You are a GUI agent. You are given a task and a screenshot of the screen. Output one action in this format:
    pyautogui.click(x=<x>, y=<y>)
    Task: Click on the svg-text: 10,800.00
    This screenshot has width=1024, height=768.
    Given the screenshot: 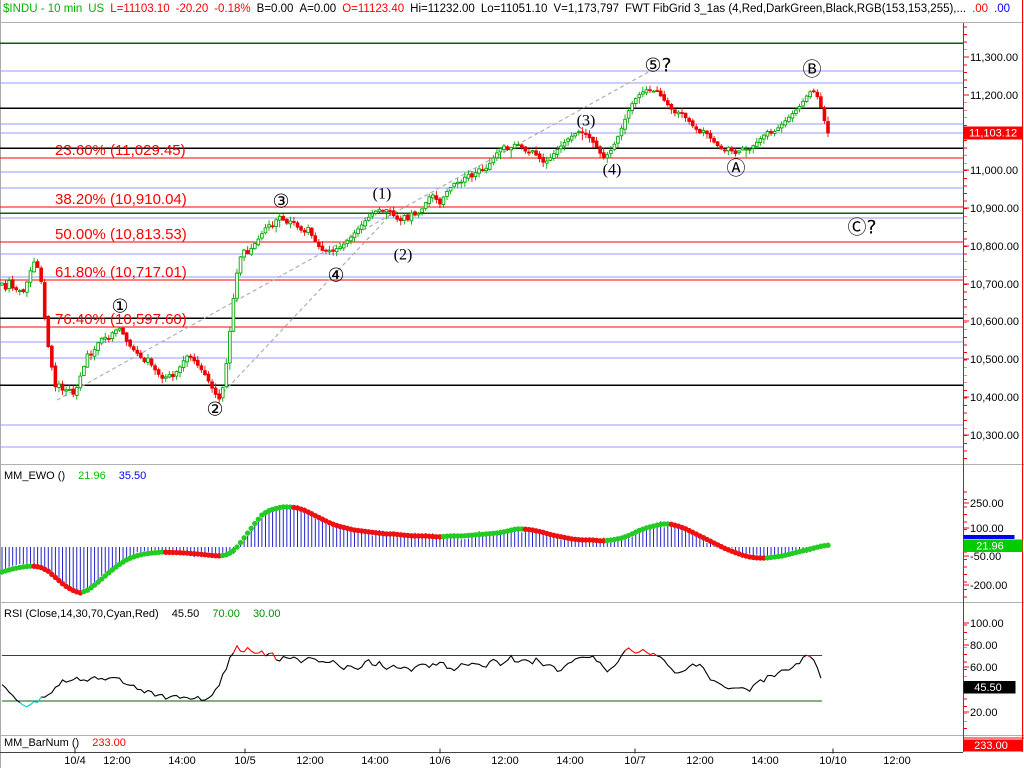 What is the action you would take?
    pyautogui.click(x=994, y=247)
    